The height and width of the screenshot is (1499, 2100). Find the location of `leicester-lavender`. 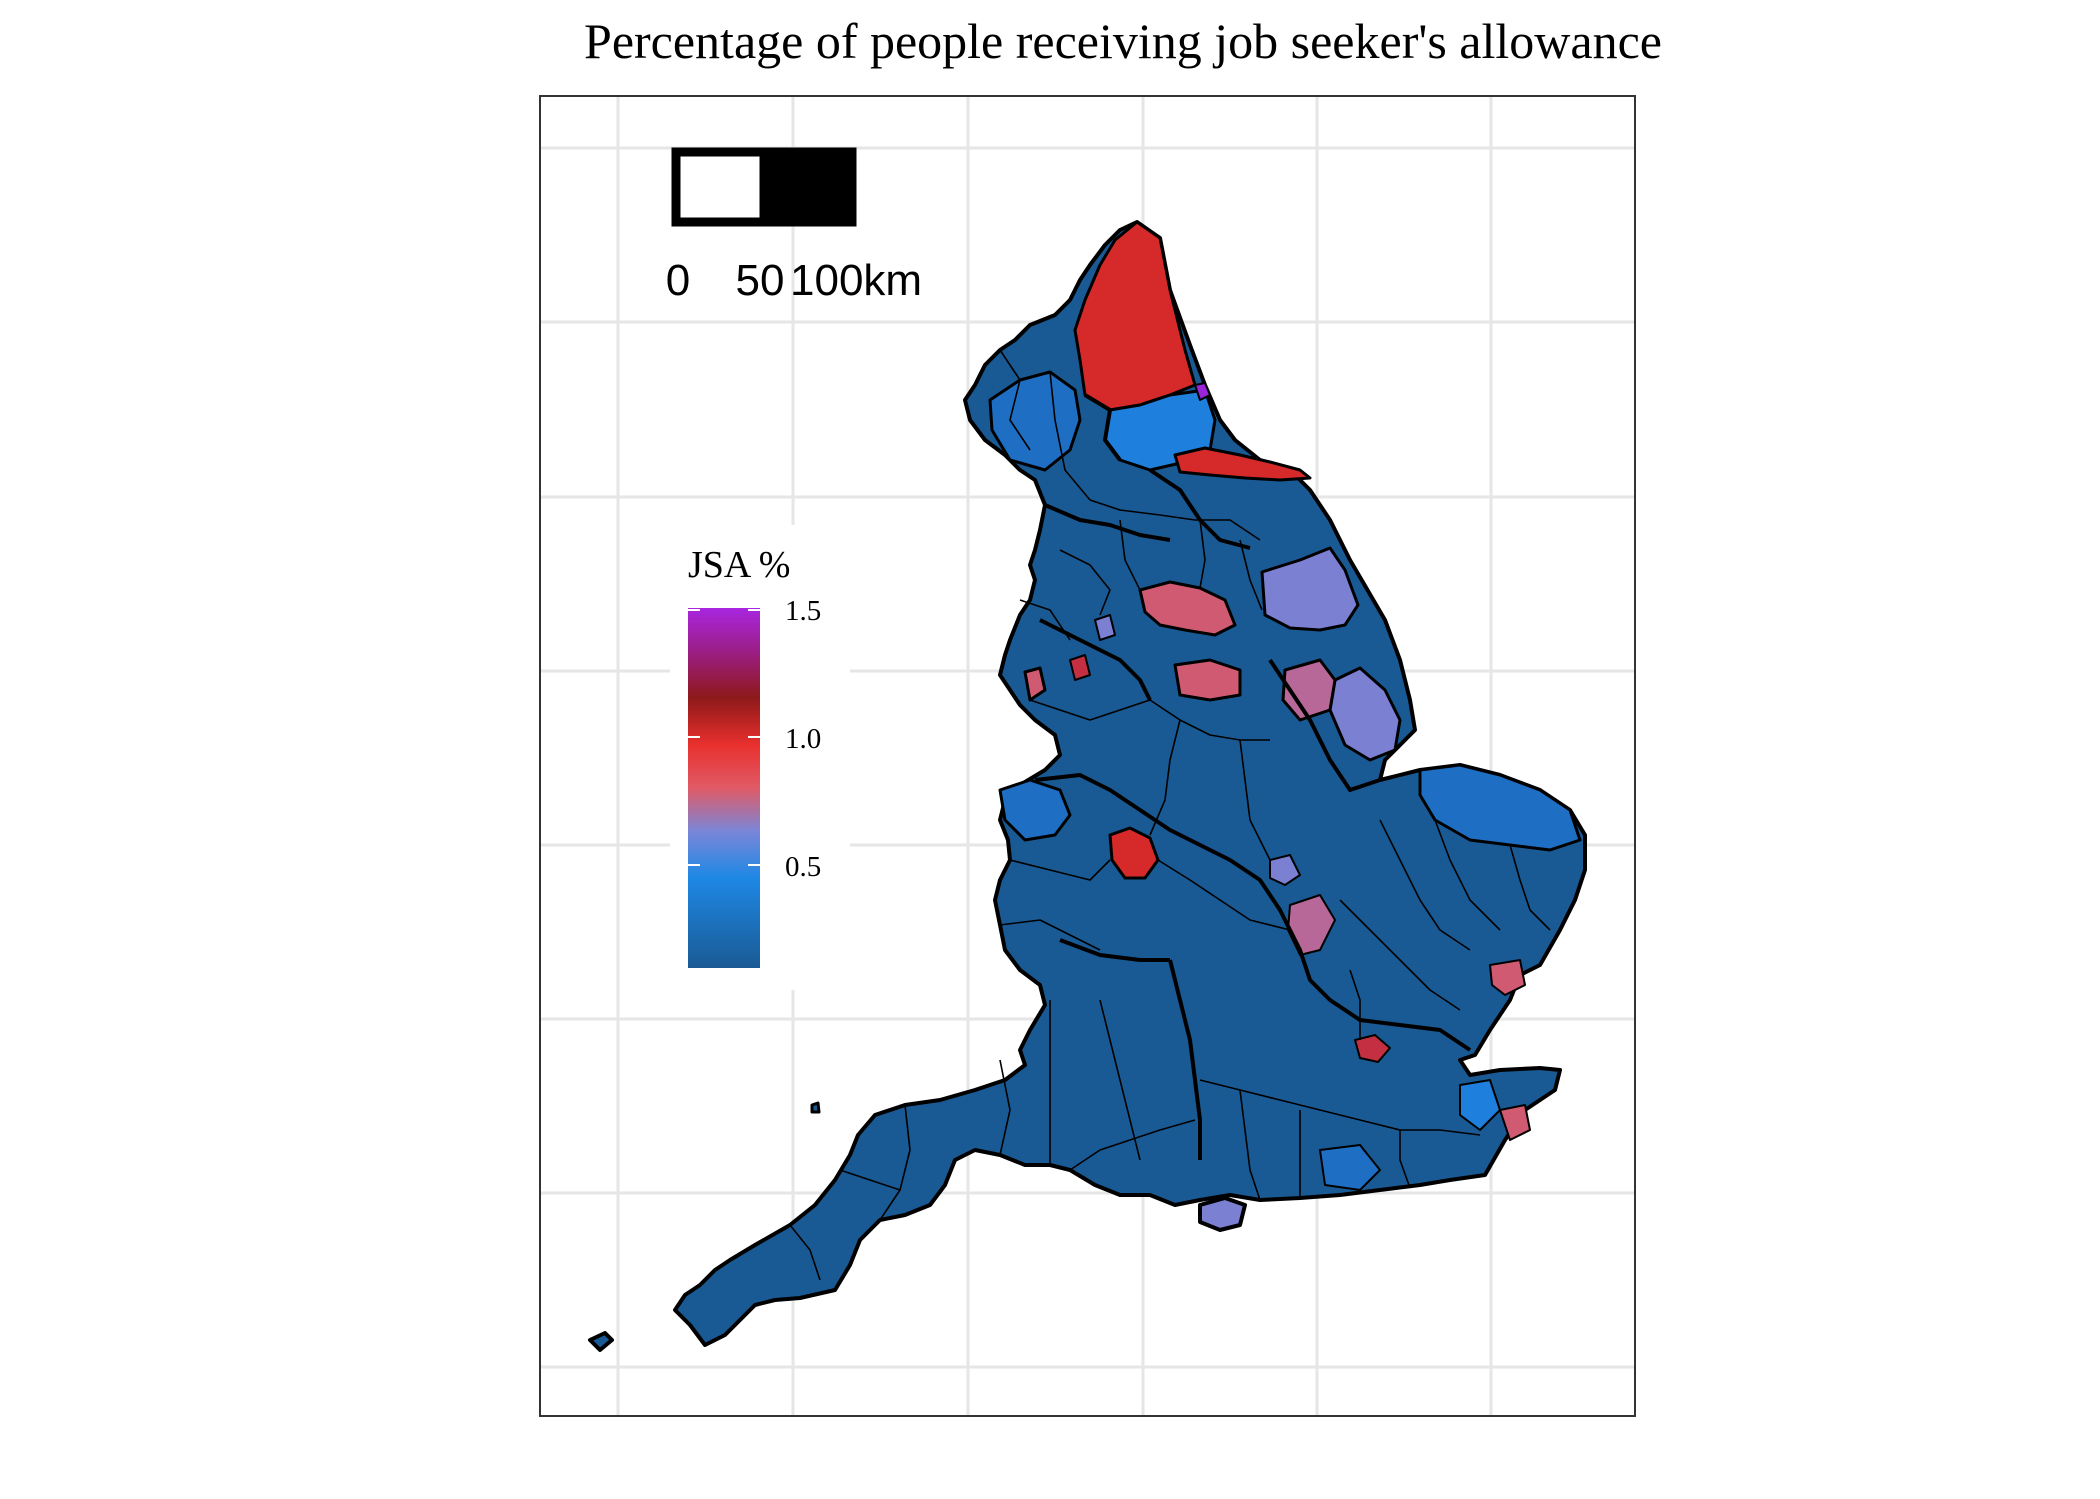

leicester-lavender is located at coordinates (1285, 870).